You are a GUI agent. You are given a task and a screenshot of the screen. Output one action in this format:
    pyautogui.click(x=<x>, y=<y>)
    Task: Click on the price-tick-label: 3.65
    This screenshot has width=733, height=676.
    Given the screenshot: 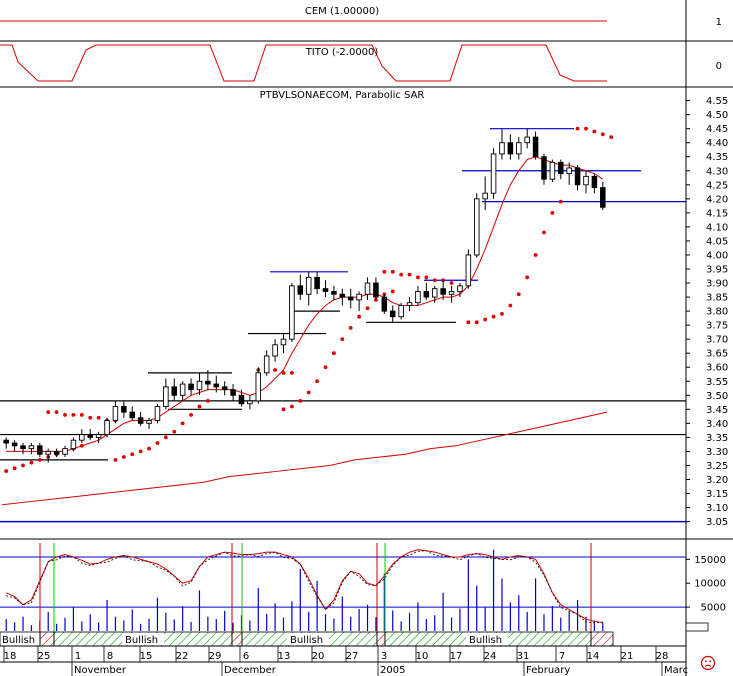 What is the action you would take?
    pyautogui.click(x=717, y=354)
    